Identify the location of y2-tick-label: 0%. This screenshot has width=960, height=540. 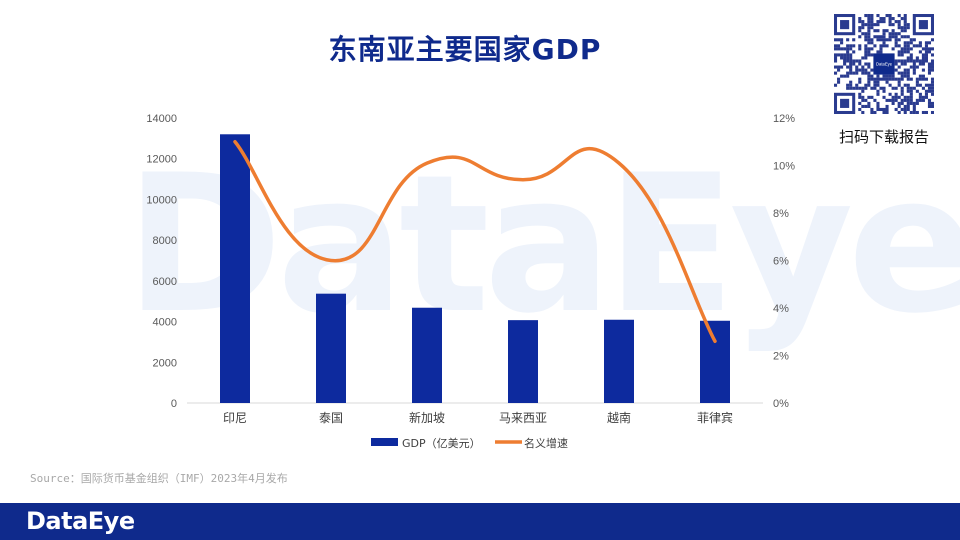
(781, 404).